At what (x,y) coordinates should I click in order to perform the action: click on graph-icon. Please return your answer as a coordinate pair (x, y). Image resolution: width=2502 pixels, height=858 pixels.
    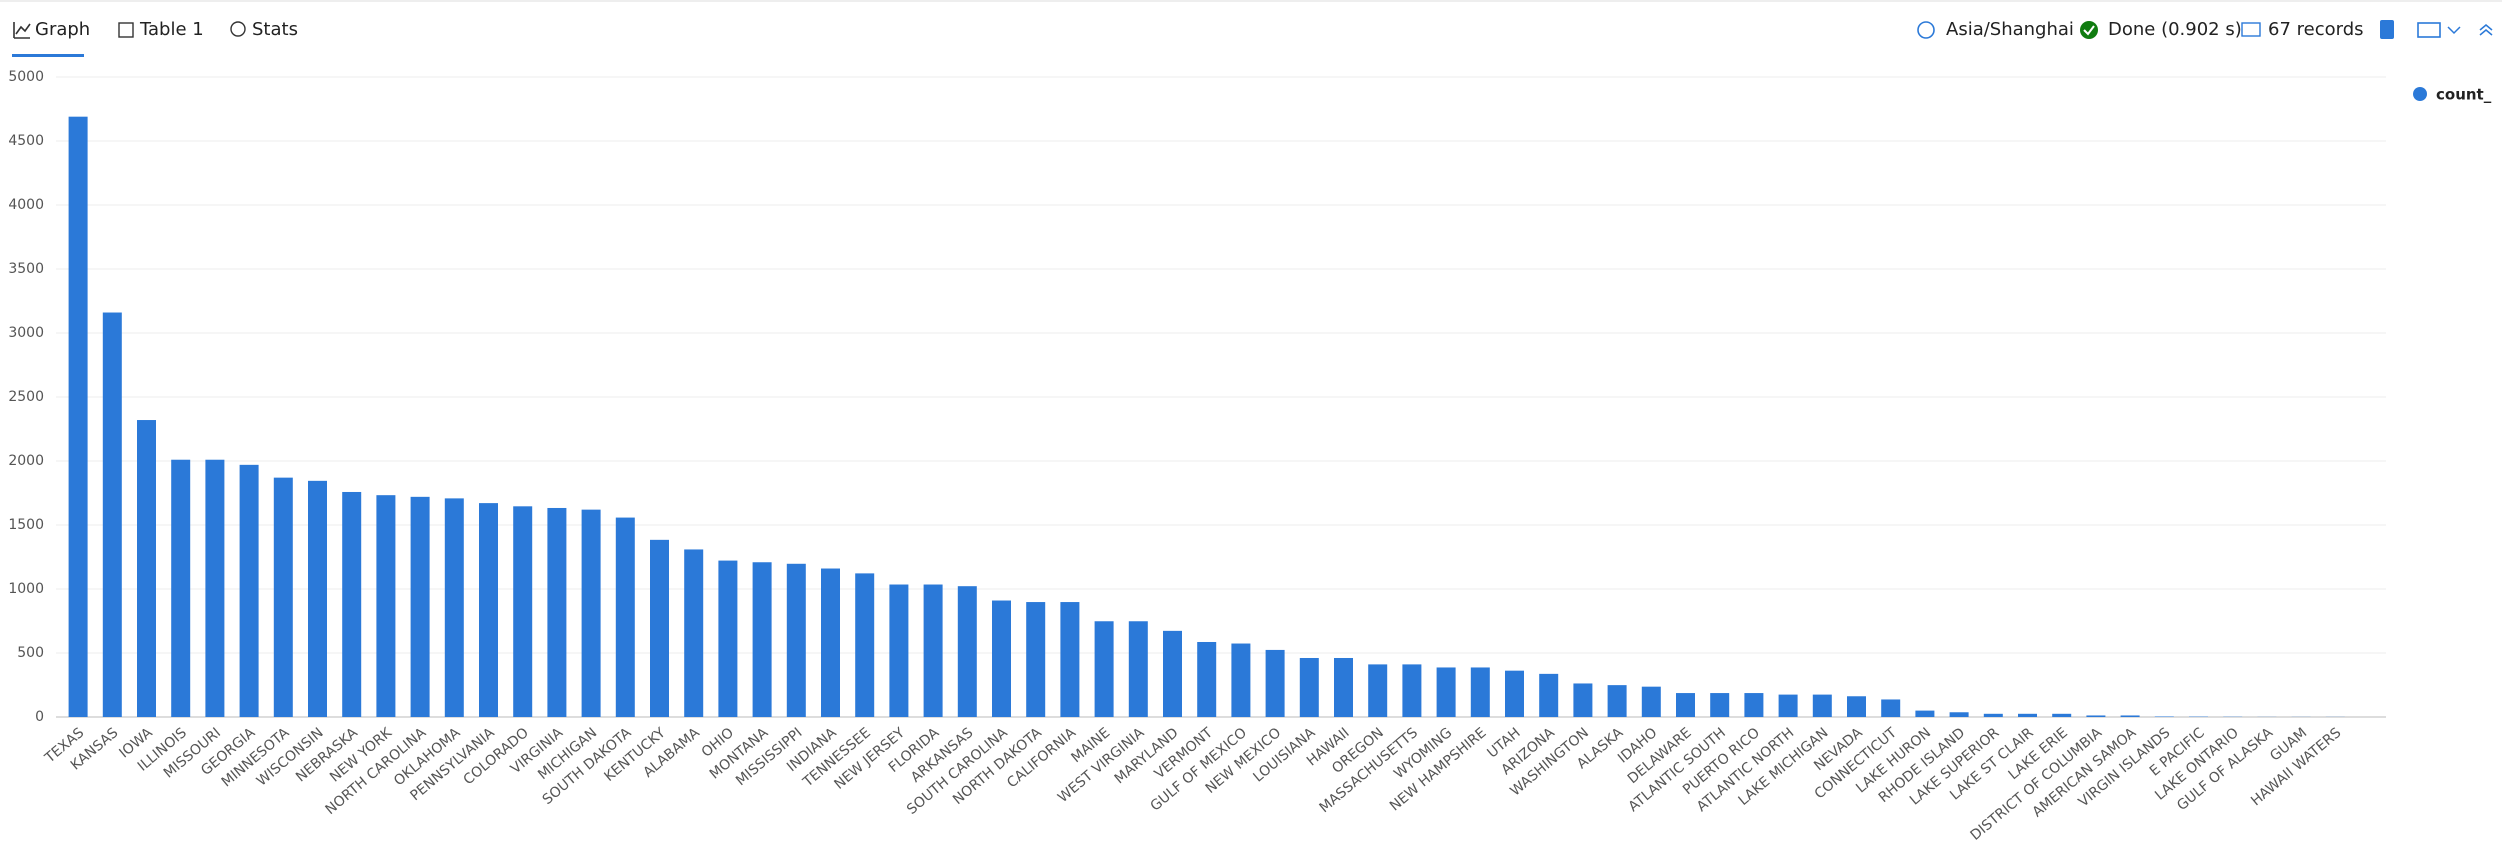
    Looking at the image, I should click on (22, 30).